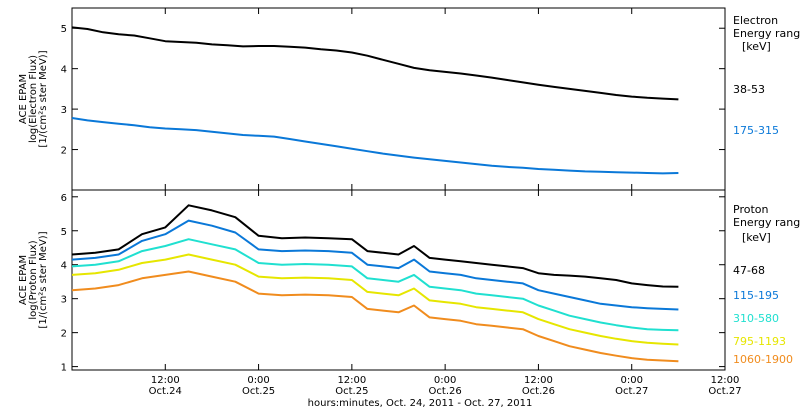 This screenshot has width=800, height=410. I want to click on proton-legend-entry: 795-1193, so click(759, 341).